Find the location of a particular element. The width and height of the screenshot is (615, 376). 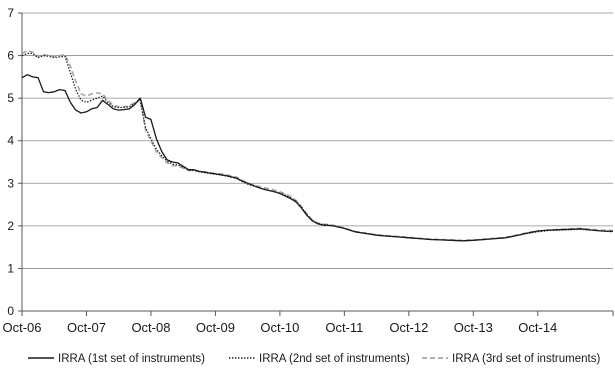

y-tick-label: 4 is located at coordinates (10, 141).